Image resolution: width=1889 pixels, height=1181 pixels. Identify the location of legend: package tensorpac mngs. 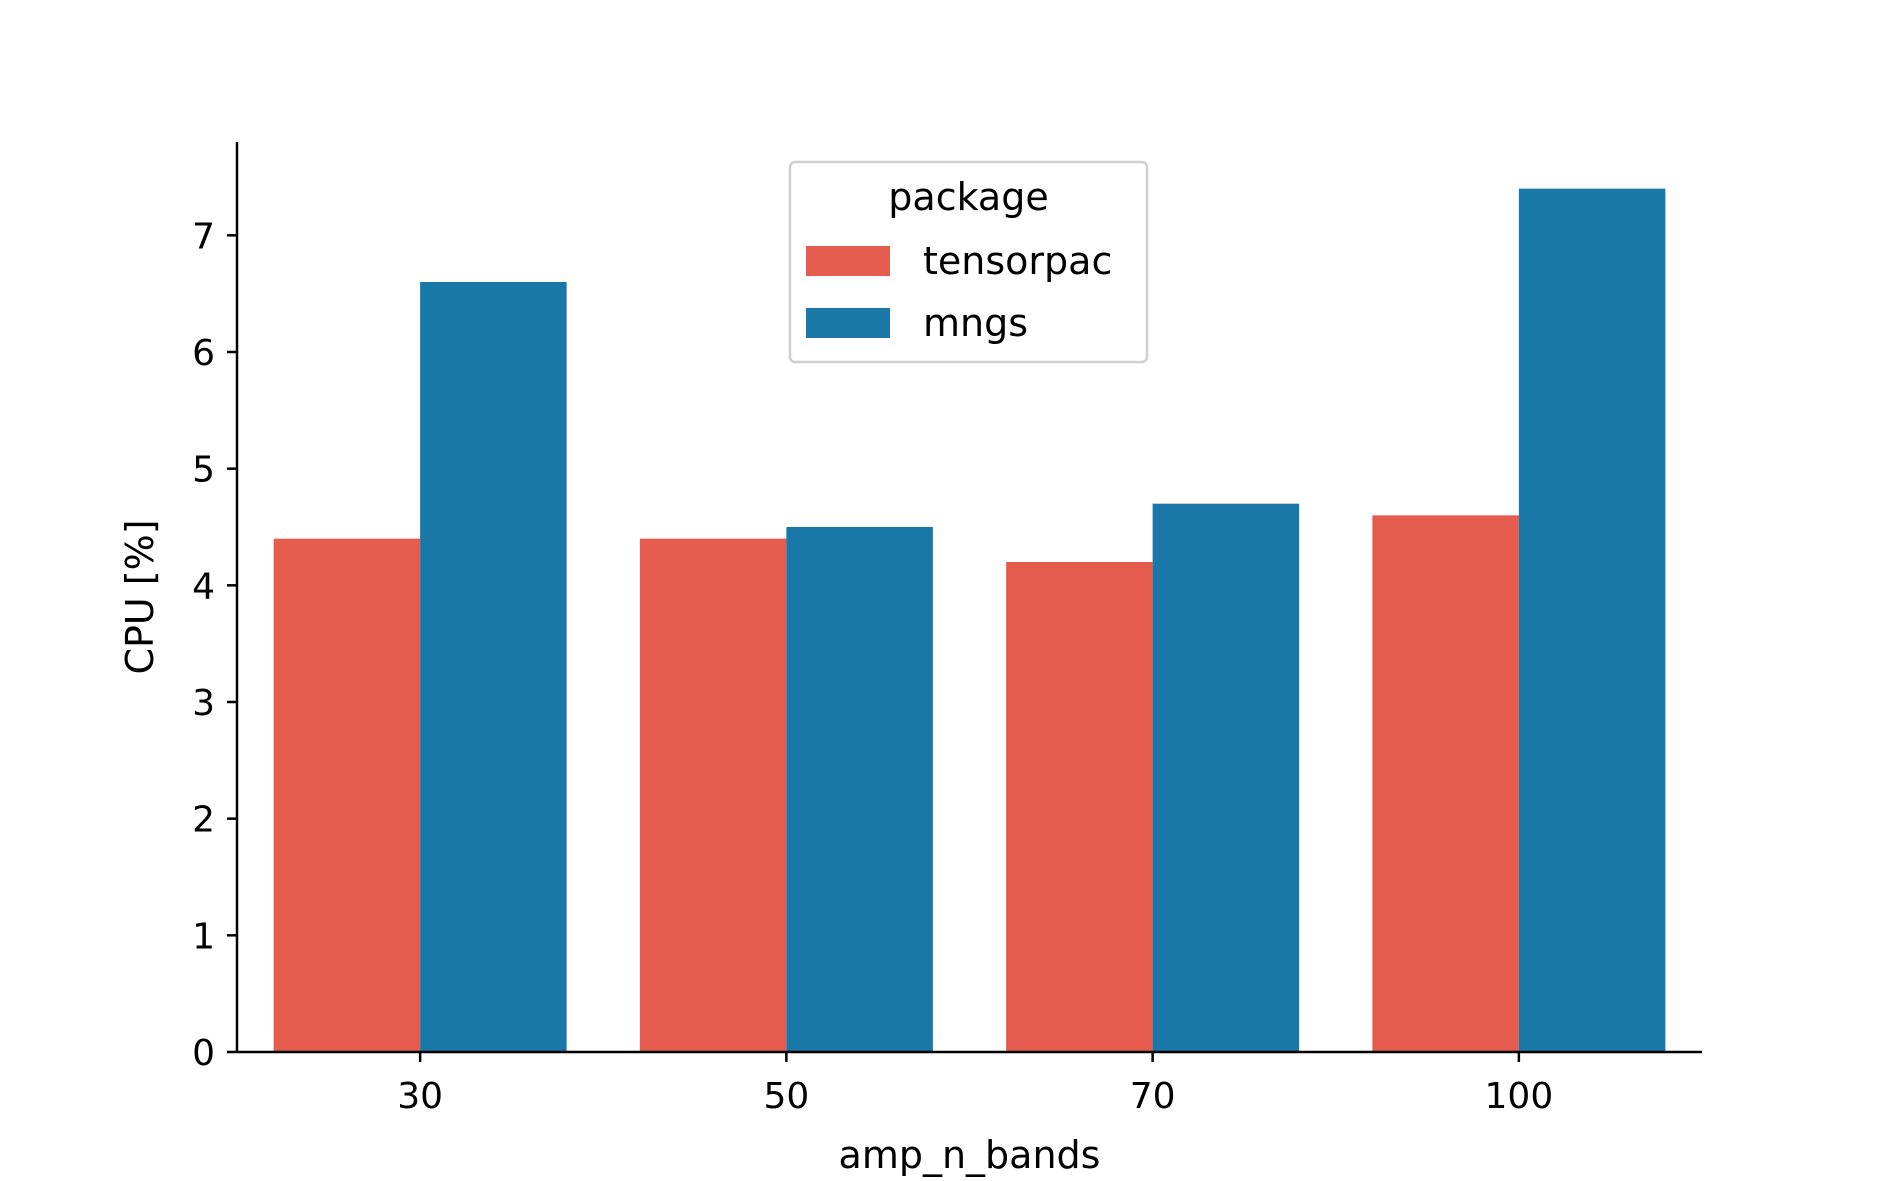
(968, 262).